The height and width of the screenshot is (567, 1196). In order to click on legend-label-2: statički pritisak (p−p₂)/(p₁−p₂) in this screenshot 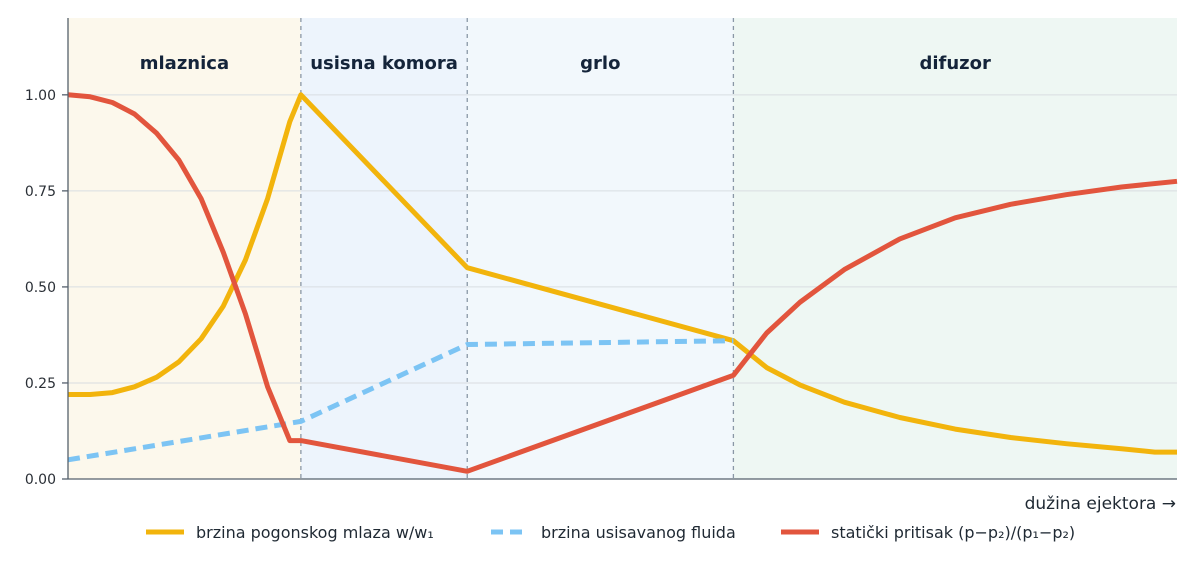, I will do `click(953, 532)`.